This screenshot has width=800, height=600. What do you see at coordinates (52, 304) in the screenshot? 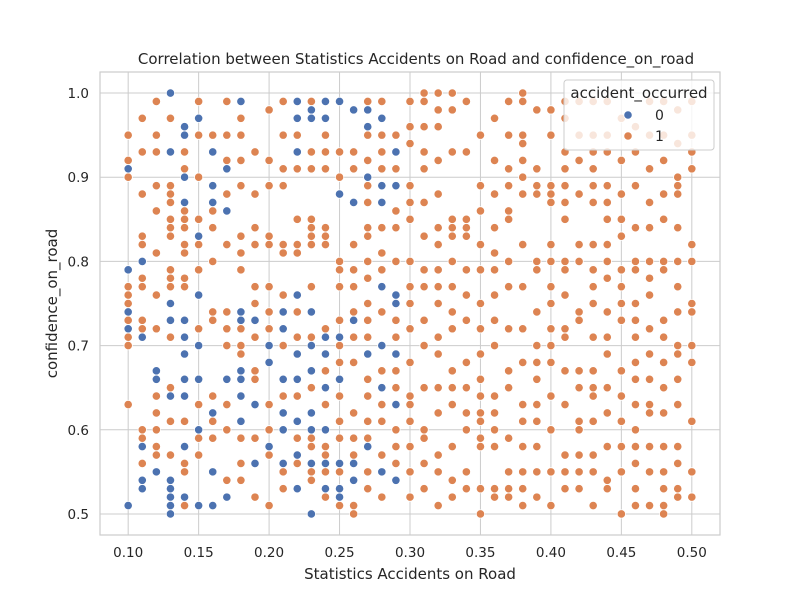
I see `y-axis-label: confidence_on_road` at bounding box center [52, 304].